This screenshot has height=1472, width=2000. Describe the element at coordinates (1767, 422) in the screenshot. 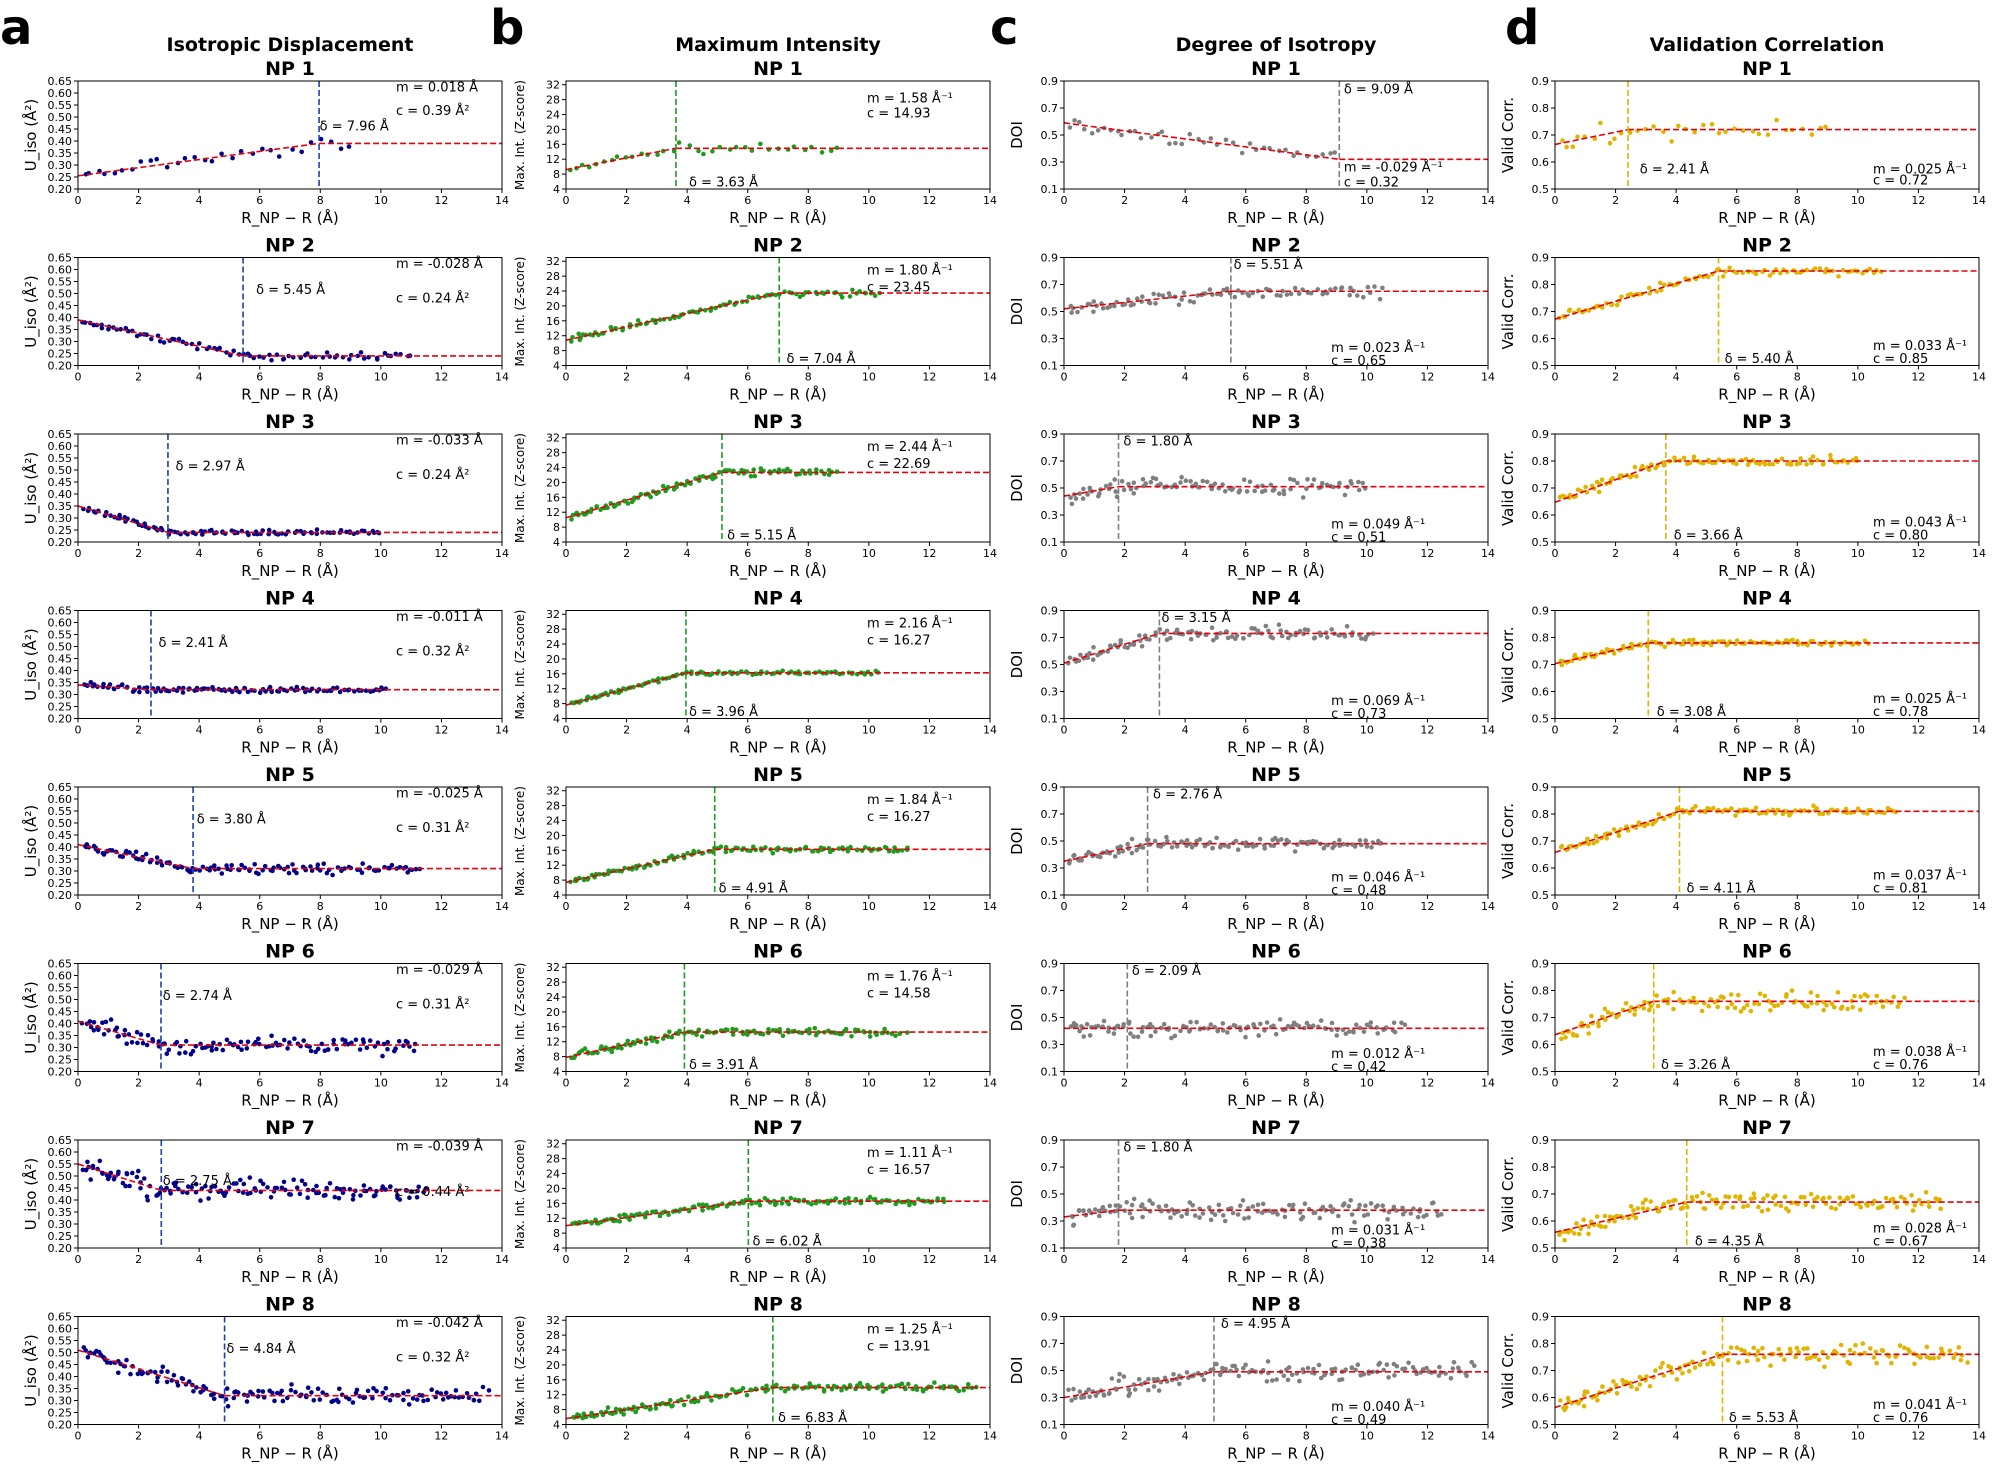

I see `subplot-title: NP 3` at that location.